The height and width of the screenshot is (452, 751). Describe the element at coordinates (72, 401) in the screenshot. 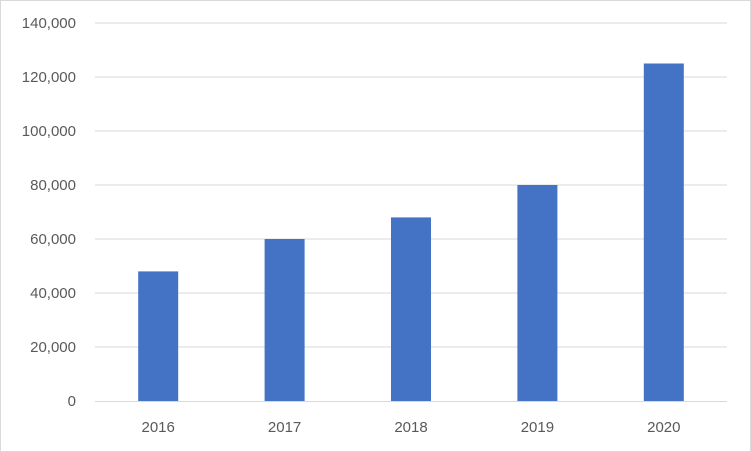

I see `y-tick-label: 0` at that location.